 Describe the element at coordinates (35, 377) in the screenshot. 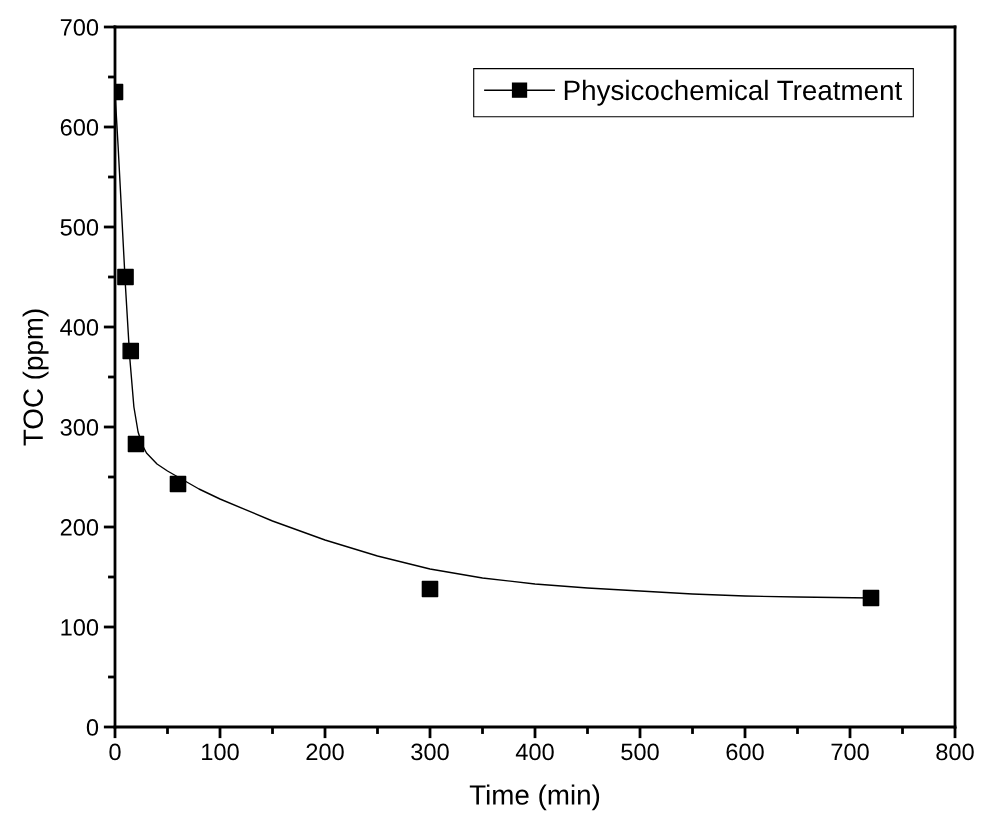

I see `y-axis-title: TOC (ppm)` at that location.